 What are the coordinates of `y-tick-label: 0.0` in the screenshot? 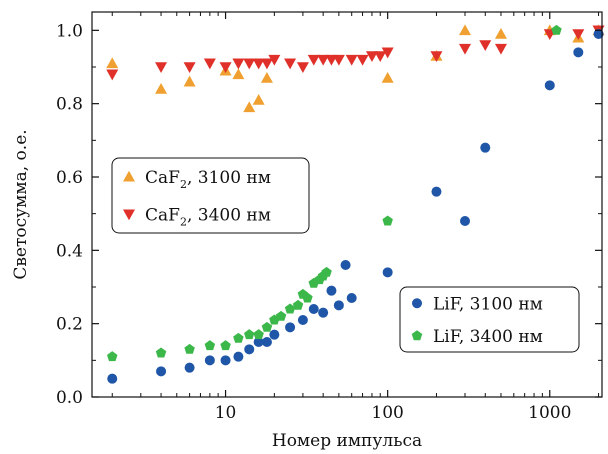 It's located at (69, 398).